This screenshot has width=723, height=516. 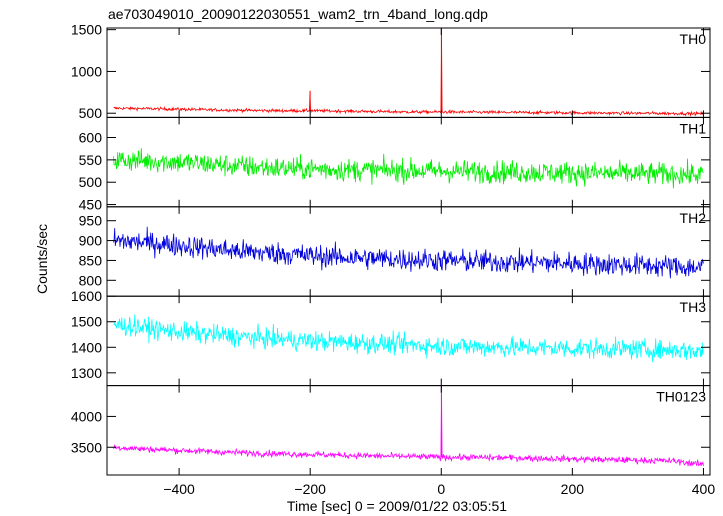 I want to click on x-tick-label: 0, so click(x=441, y=489).